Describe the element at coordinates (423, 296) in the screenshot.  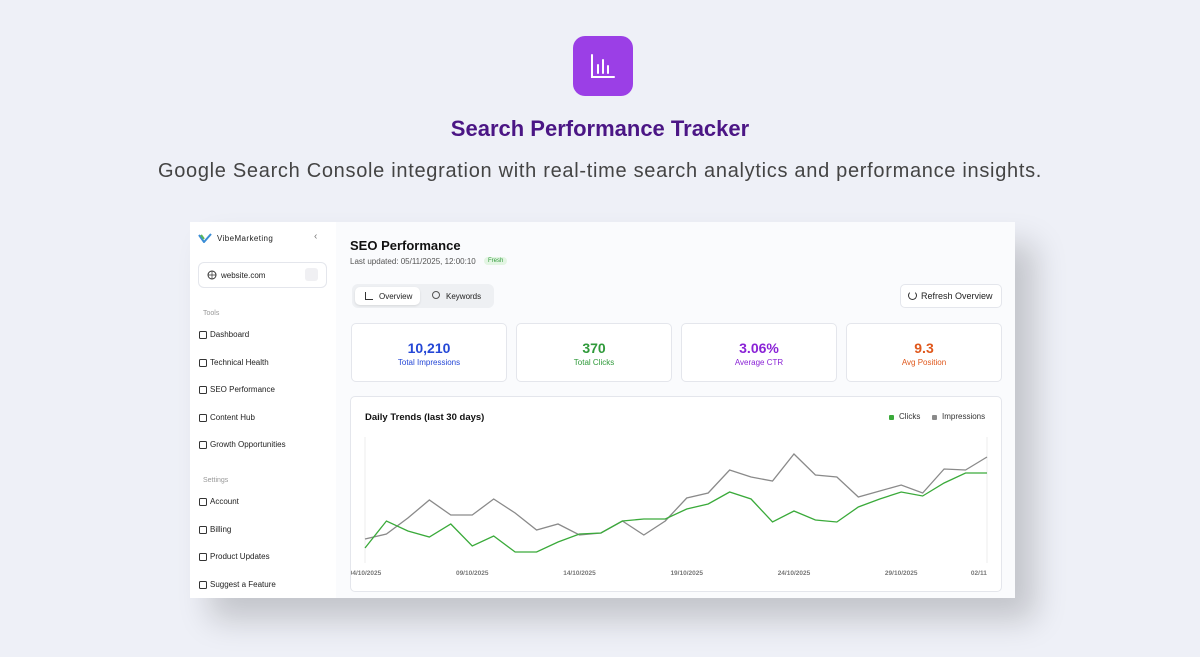
I see `tabs: Overview Keywords` at that location.